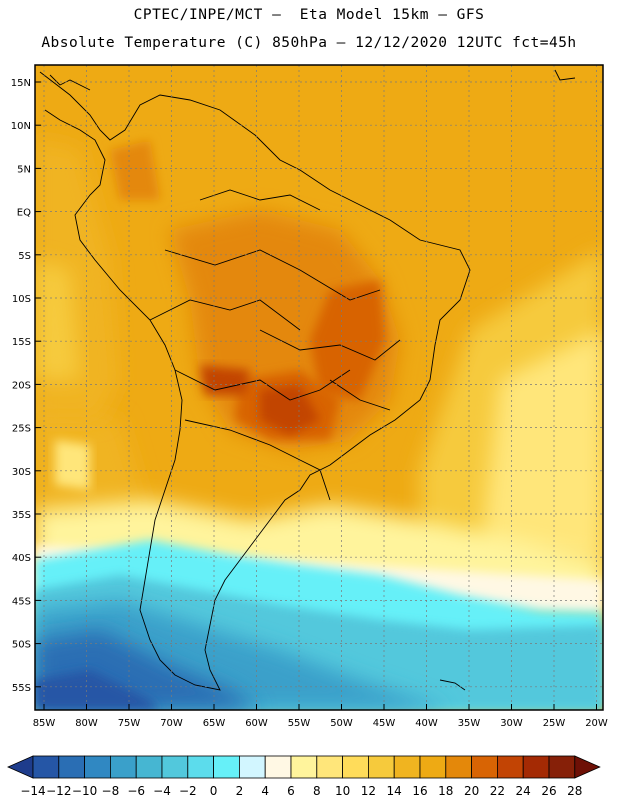 This screenshot has width=618, height=800. What do you see at coordinates (256, 723) in the screenshot?
I see `longitude-label: 60W` at bounding box center [256, 723].